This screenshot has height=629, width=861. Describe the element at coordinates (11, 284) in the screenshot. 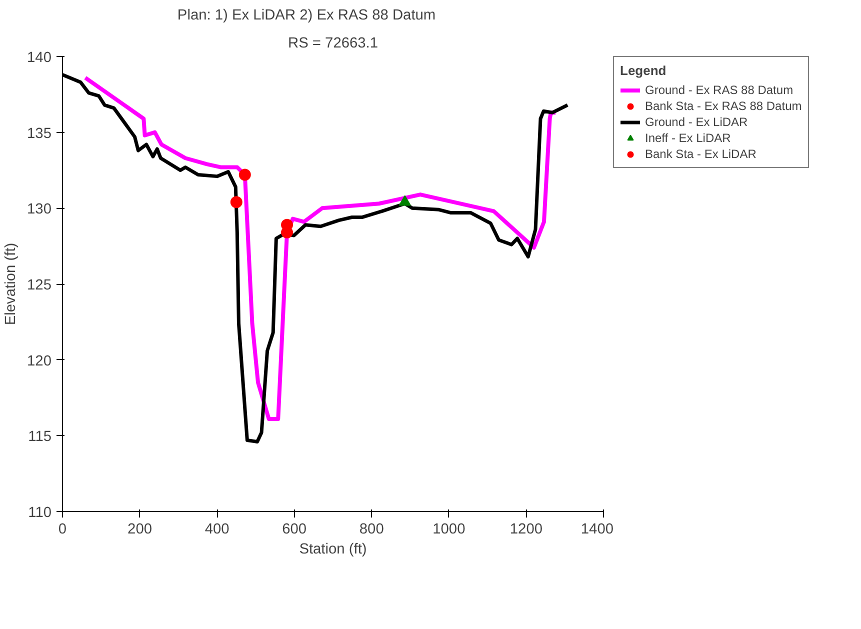

I see `y-axis-title: Elevation (ft)` at that location.